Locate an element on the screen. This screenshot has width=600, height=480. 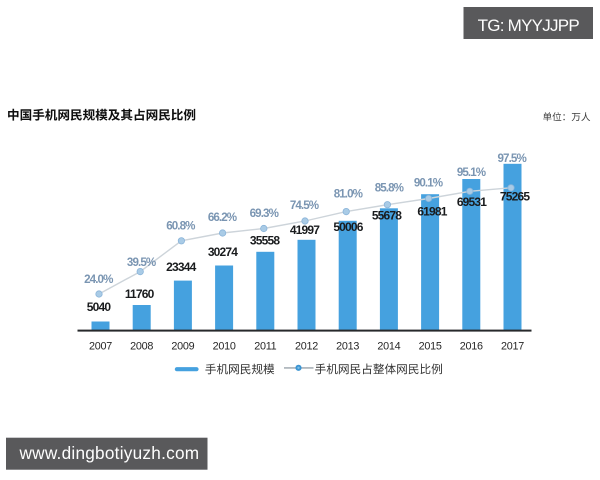
svg-text: www.dingbotiyuzh.com is located at coordinates (109, 453).